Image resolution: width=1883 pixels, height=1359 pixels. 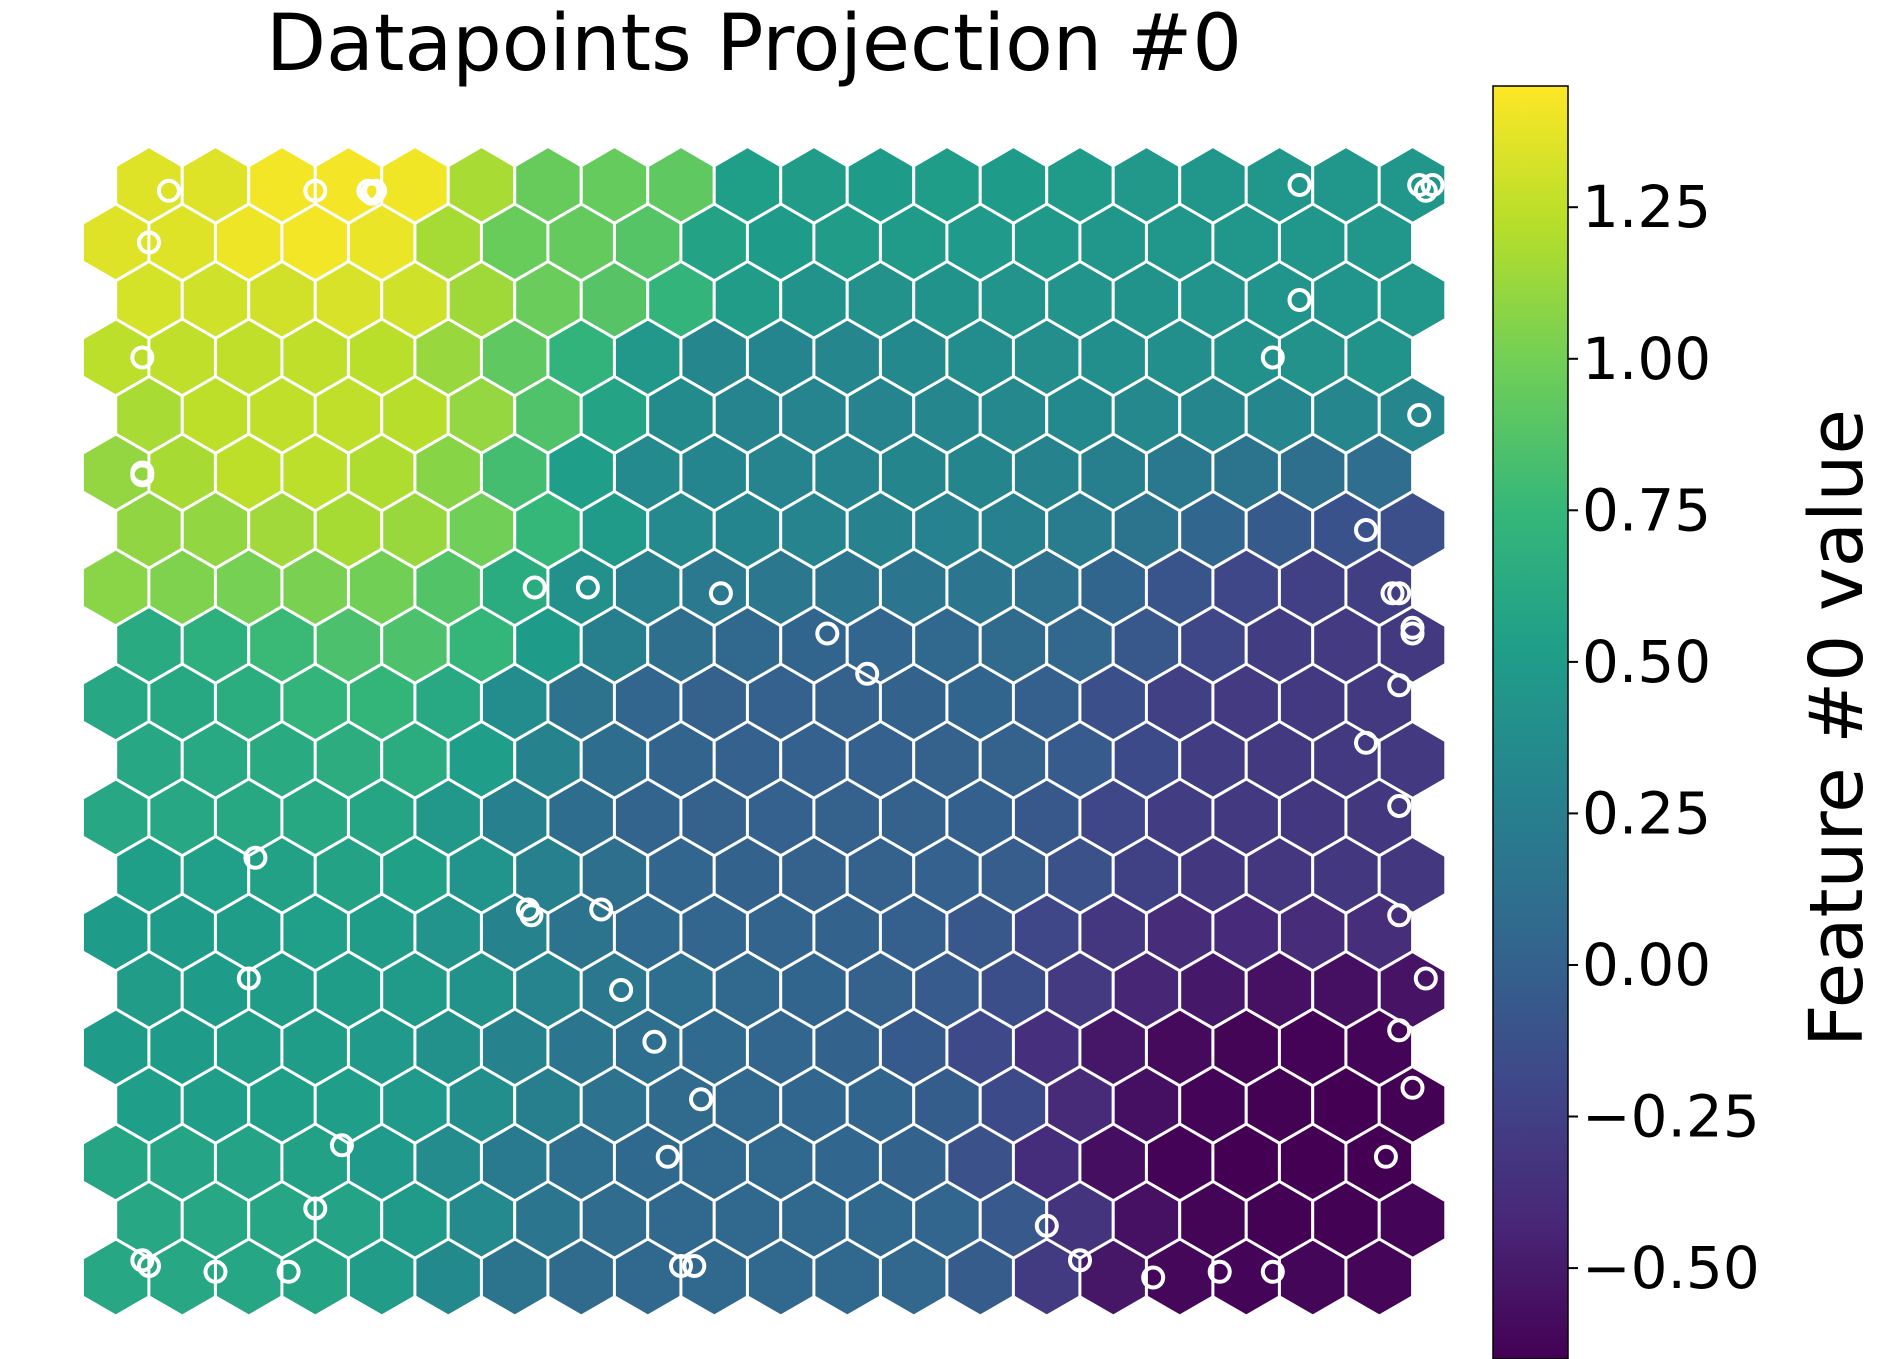 I want to click on colorbar-tick-label: −0.25, so click(x=1671, y=1117).